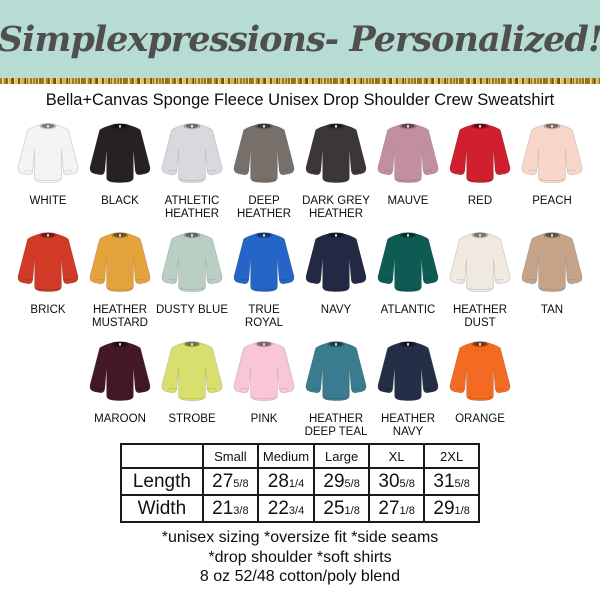  Describe the element at coordinates (230, 481) in the screenshot. I see `measure-value: 275/8` at that location.